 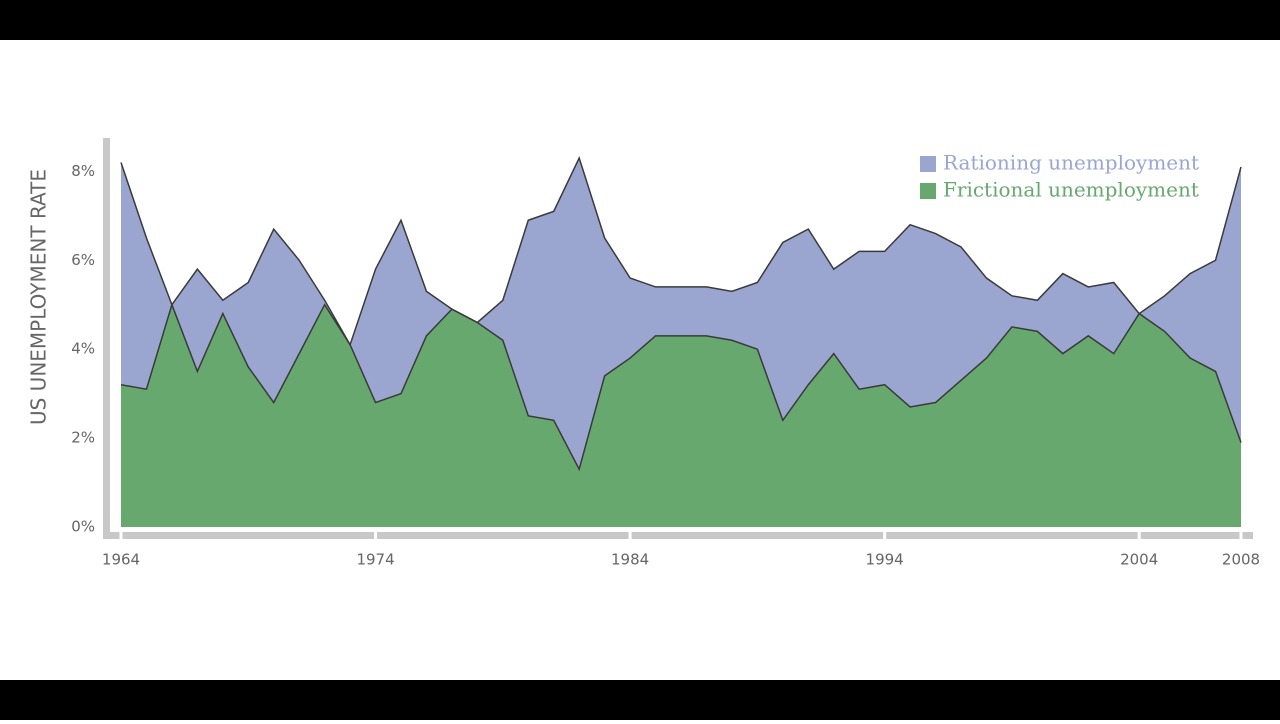 What do you see at coordinates (83, 260) in the screenshot?
I see `y-tick-label: 6%` at bounding box center [83, 260].